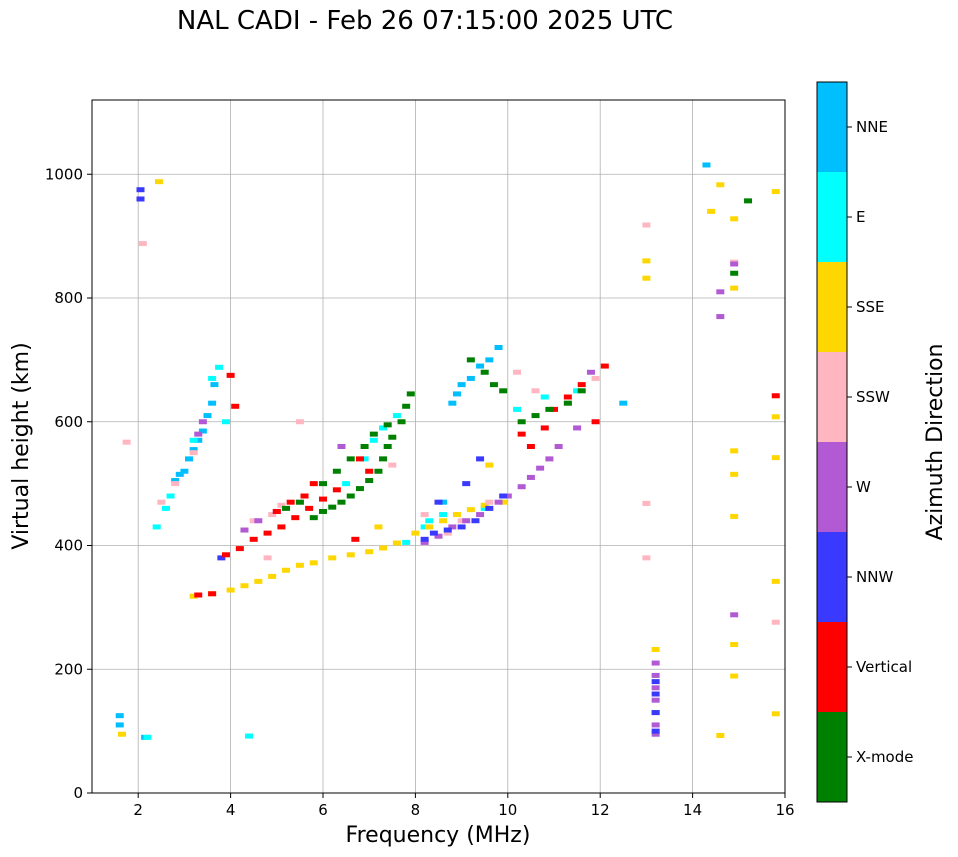 The image size is (958, 857). Describe the element at coordinates (507, 810) in the screenshot. I see `x-tick-label: 10` at that location.